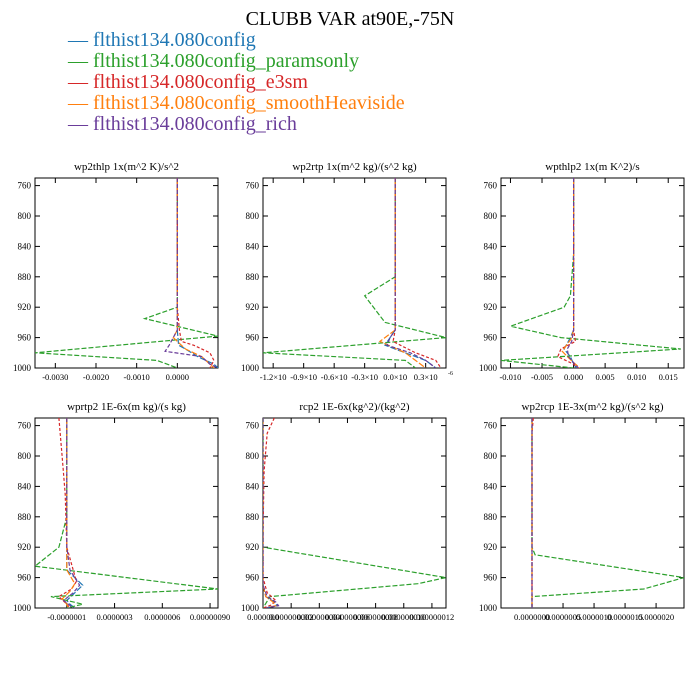 The width and height of the screenshot is (700, 700). I want to click on legend-entry-1: — flthist134.080config_paramsonly, so click(236, 61).